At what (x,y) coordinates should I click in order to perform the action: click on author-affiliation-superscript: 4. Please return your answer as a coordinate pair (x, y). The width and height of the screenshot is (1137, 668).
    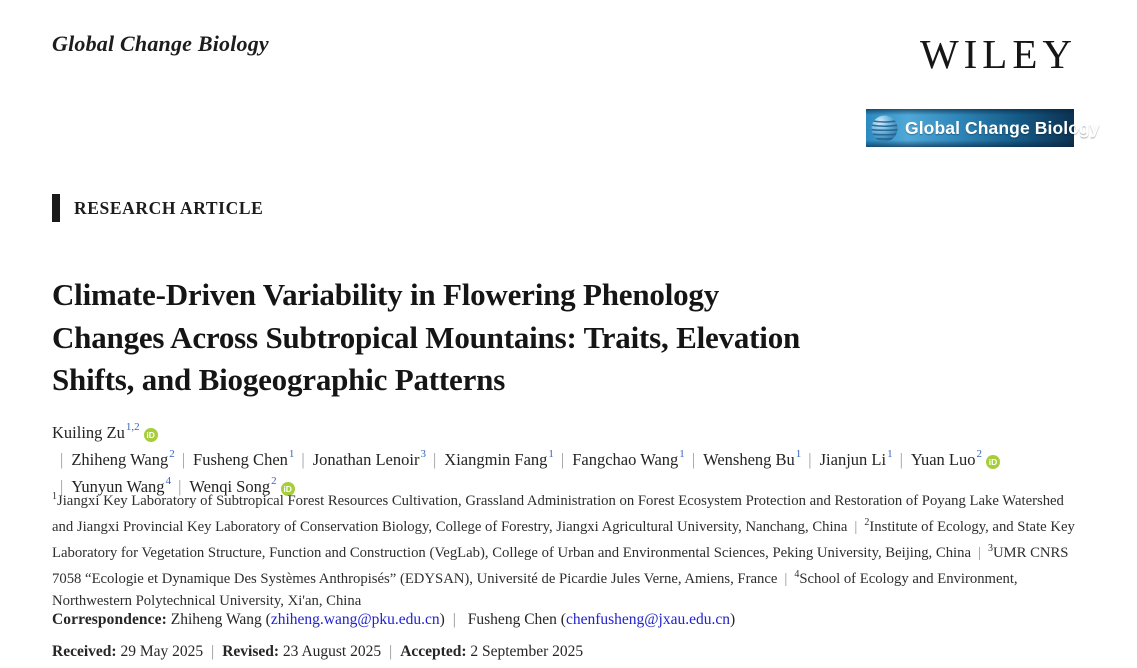
    Looking at the image, I should click on (168, 481).